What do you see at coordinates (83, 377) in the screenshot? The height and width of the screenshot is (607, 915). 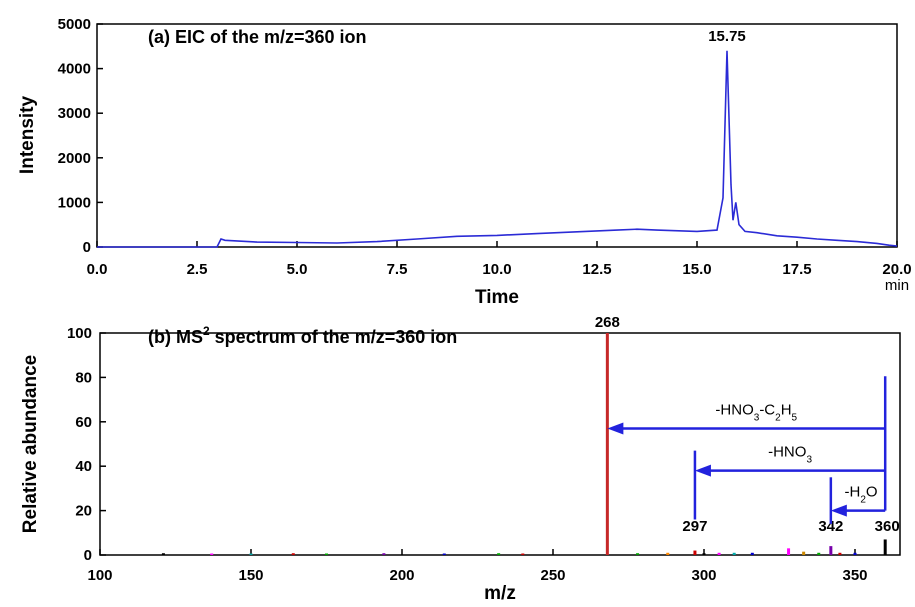 I see `panel-b-y-tick-label: 80` at bounding box center [83, 377].